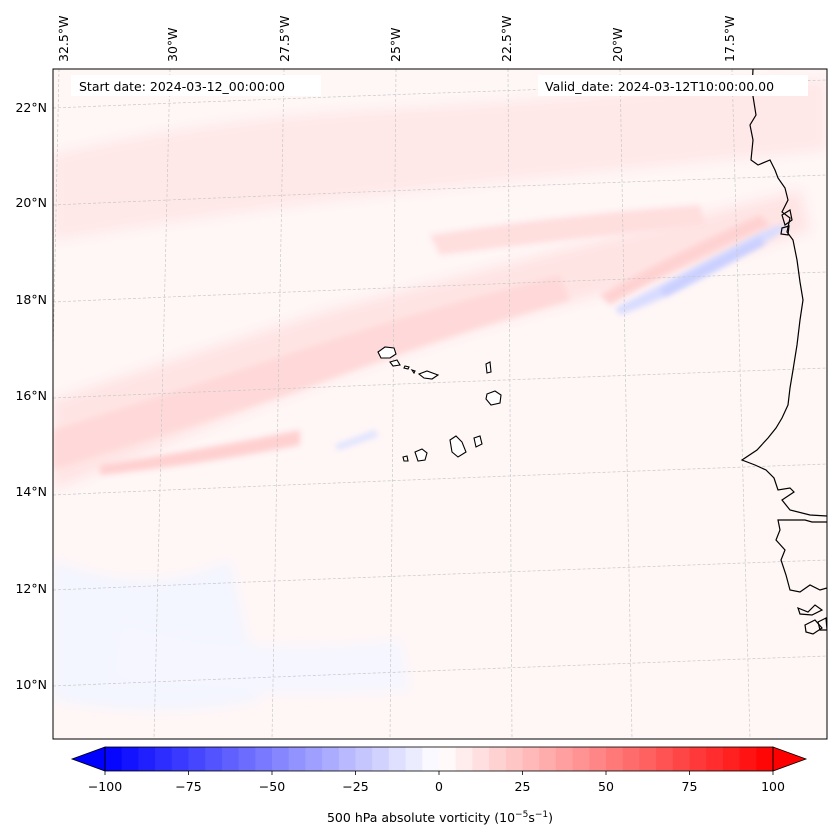 This screenshot has height=839, width=837. What do you see at coordinates (440, 817) in the screenshot?
I see `colorbar-label: 500 hPa absolute vorticity (10−5s−1)` at bounding box center [440, 817].